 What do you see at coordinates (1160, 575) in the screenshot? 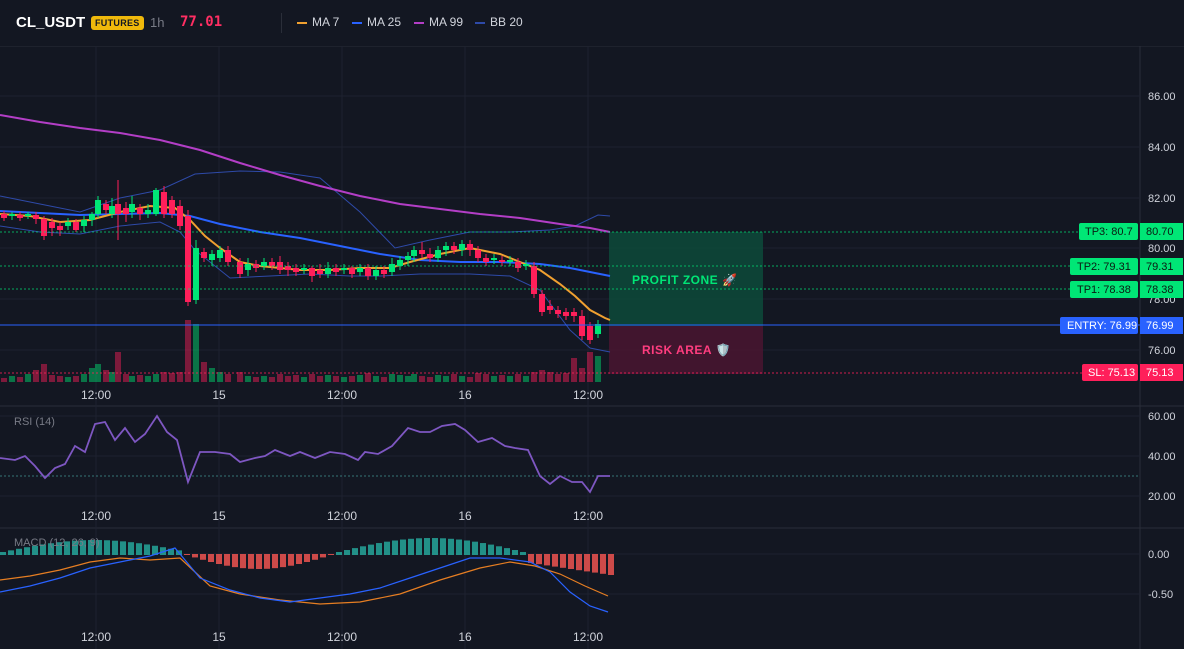
I see `macd-axis: 0.00 -0.50` at bounding box center [1160, 575].